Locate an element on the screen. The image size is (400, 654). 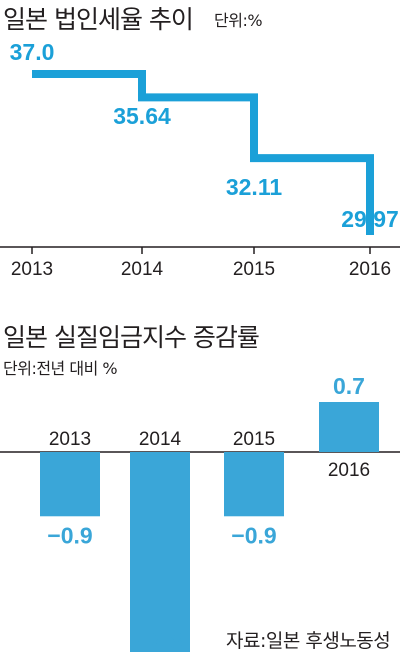
chart1-x-tick-label: 2015 is located at coordinates (254, 269).